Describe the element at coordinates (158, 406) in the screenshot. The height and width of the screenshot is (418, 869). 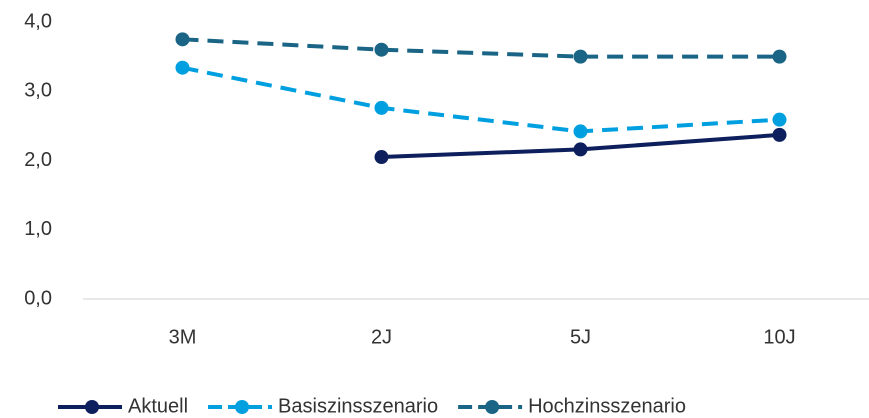
I see `legend-label: Aktuell` at that location.